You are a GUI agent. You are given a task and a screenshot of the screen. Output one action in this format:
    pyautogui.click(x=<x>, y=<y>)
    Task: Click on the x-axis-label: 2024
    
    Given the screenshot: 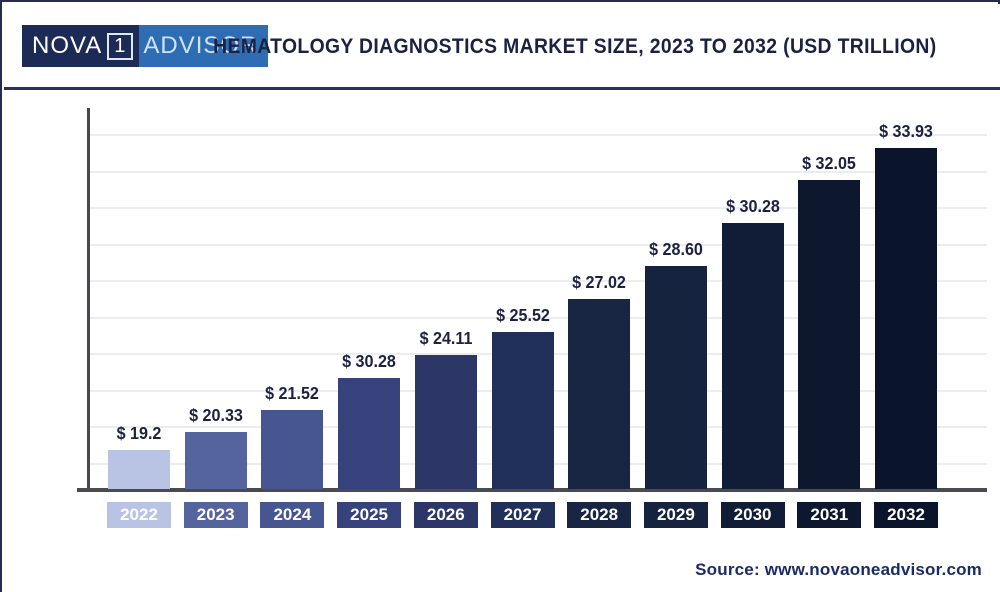 What is the action you would take?
    pyautogui.click(x=292, y=515)
    